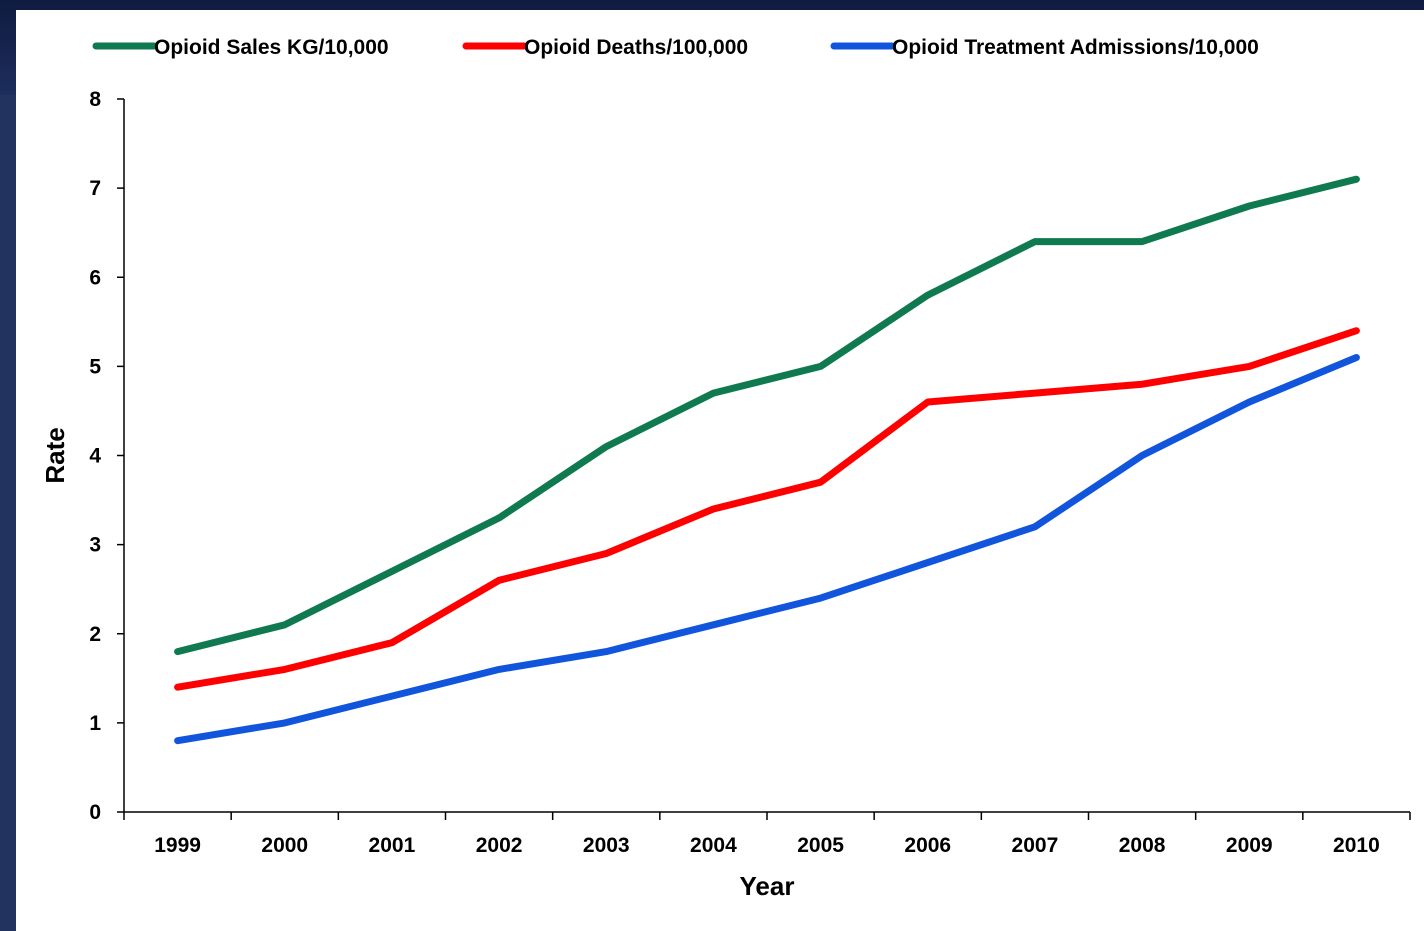  I want to click on y-axis-title: Rate, so click(55, 455).